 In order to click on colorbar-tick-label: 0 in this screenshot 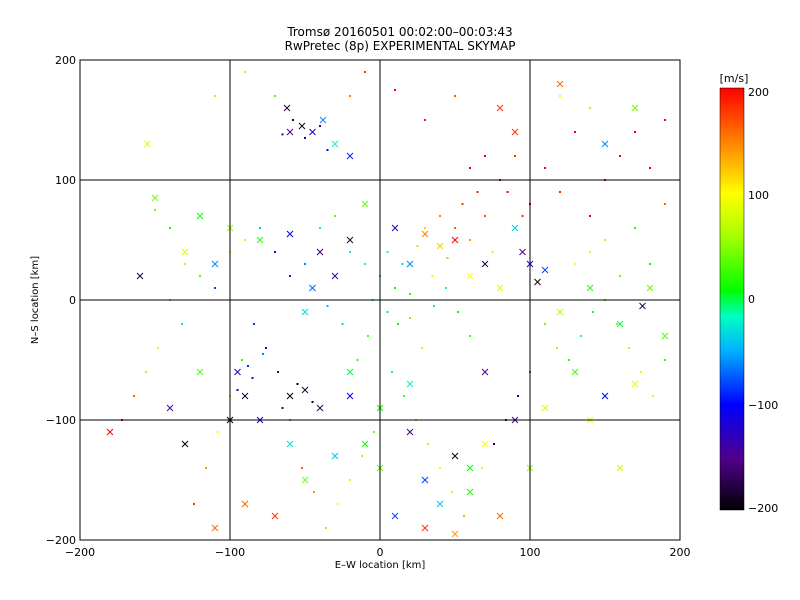, I will do `click(751, 299)`.